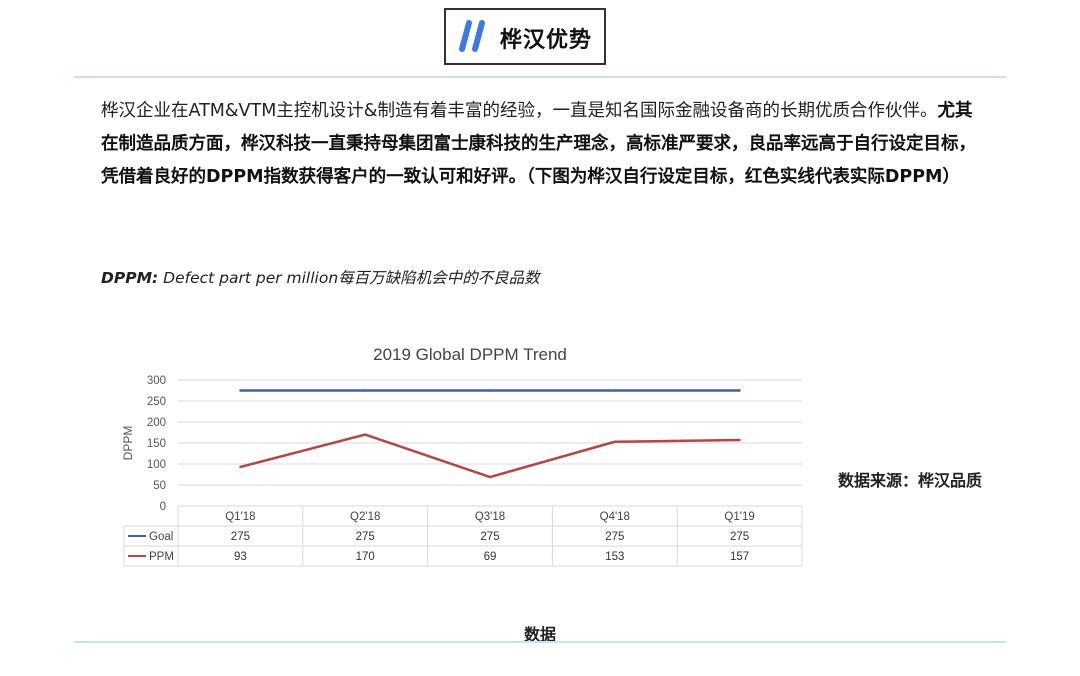  Describe the element at coordinates (910, 480) in the screenshot. I see `data-source: 数据来源：桦汉品质` at that location.